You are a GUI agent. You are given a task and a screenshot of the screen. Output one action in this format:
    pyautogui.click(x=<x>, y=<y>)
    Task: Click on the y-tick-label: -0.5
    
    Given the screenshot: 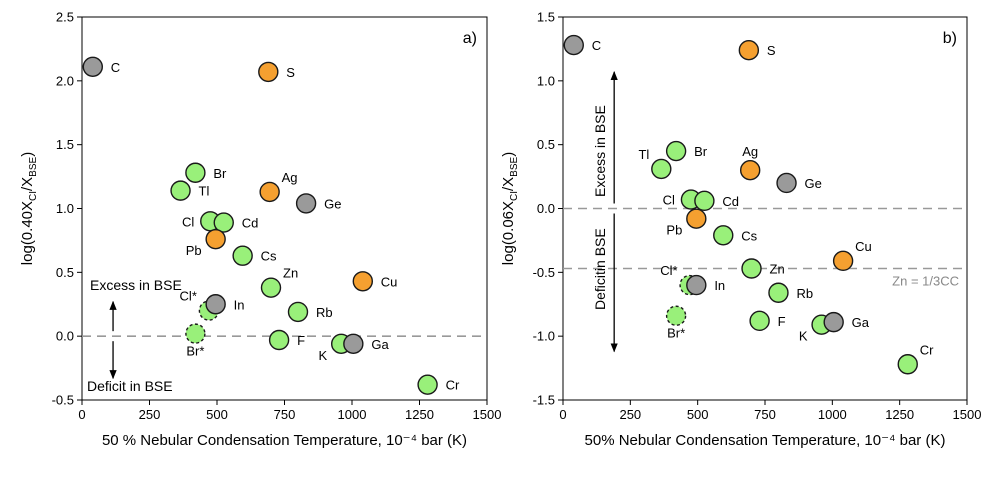 What is the action you would take?
    pyautogui.click(x=544, y=272)
    